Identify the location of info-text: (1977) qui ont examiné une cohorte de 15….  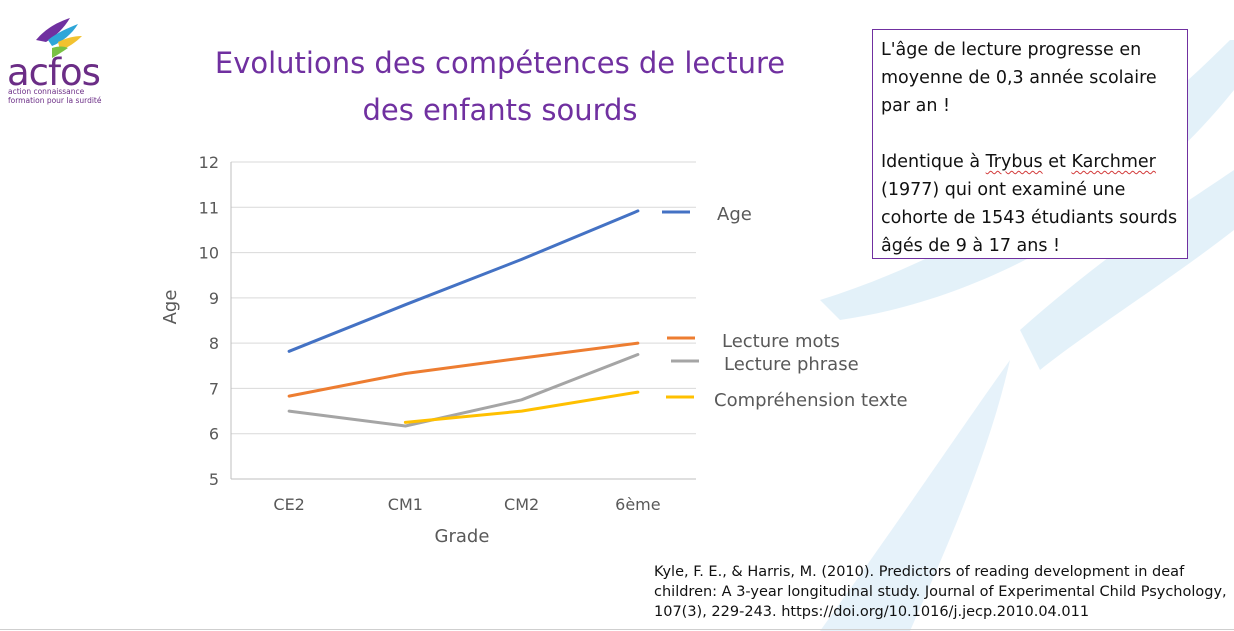
(1029, 218).